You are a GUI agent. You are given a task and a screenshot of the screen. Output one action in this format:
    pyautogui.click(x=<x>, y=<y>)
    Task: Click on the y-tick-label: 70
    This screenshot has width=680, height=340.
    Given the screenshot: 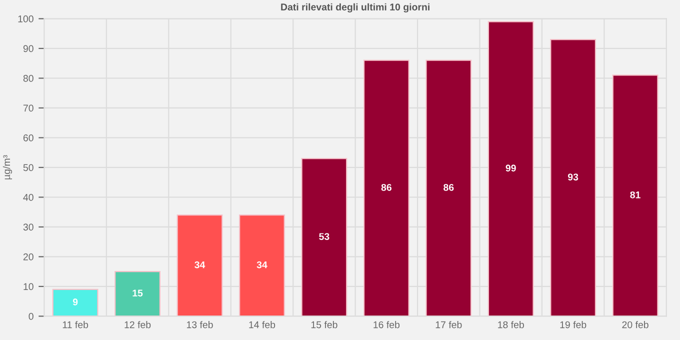 What is the action you would take?
    pyautogui.click(x=28, y=108)
    